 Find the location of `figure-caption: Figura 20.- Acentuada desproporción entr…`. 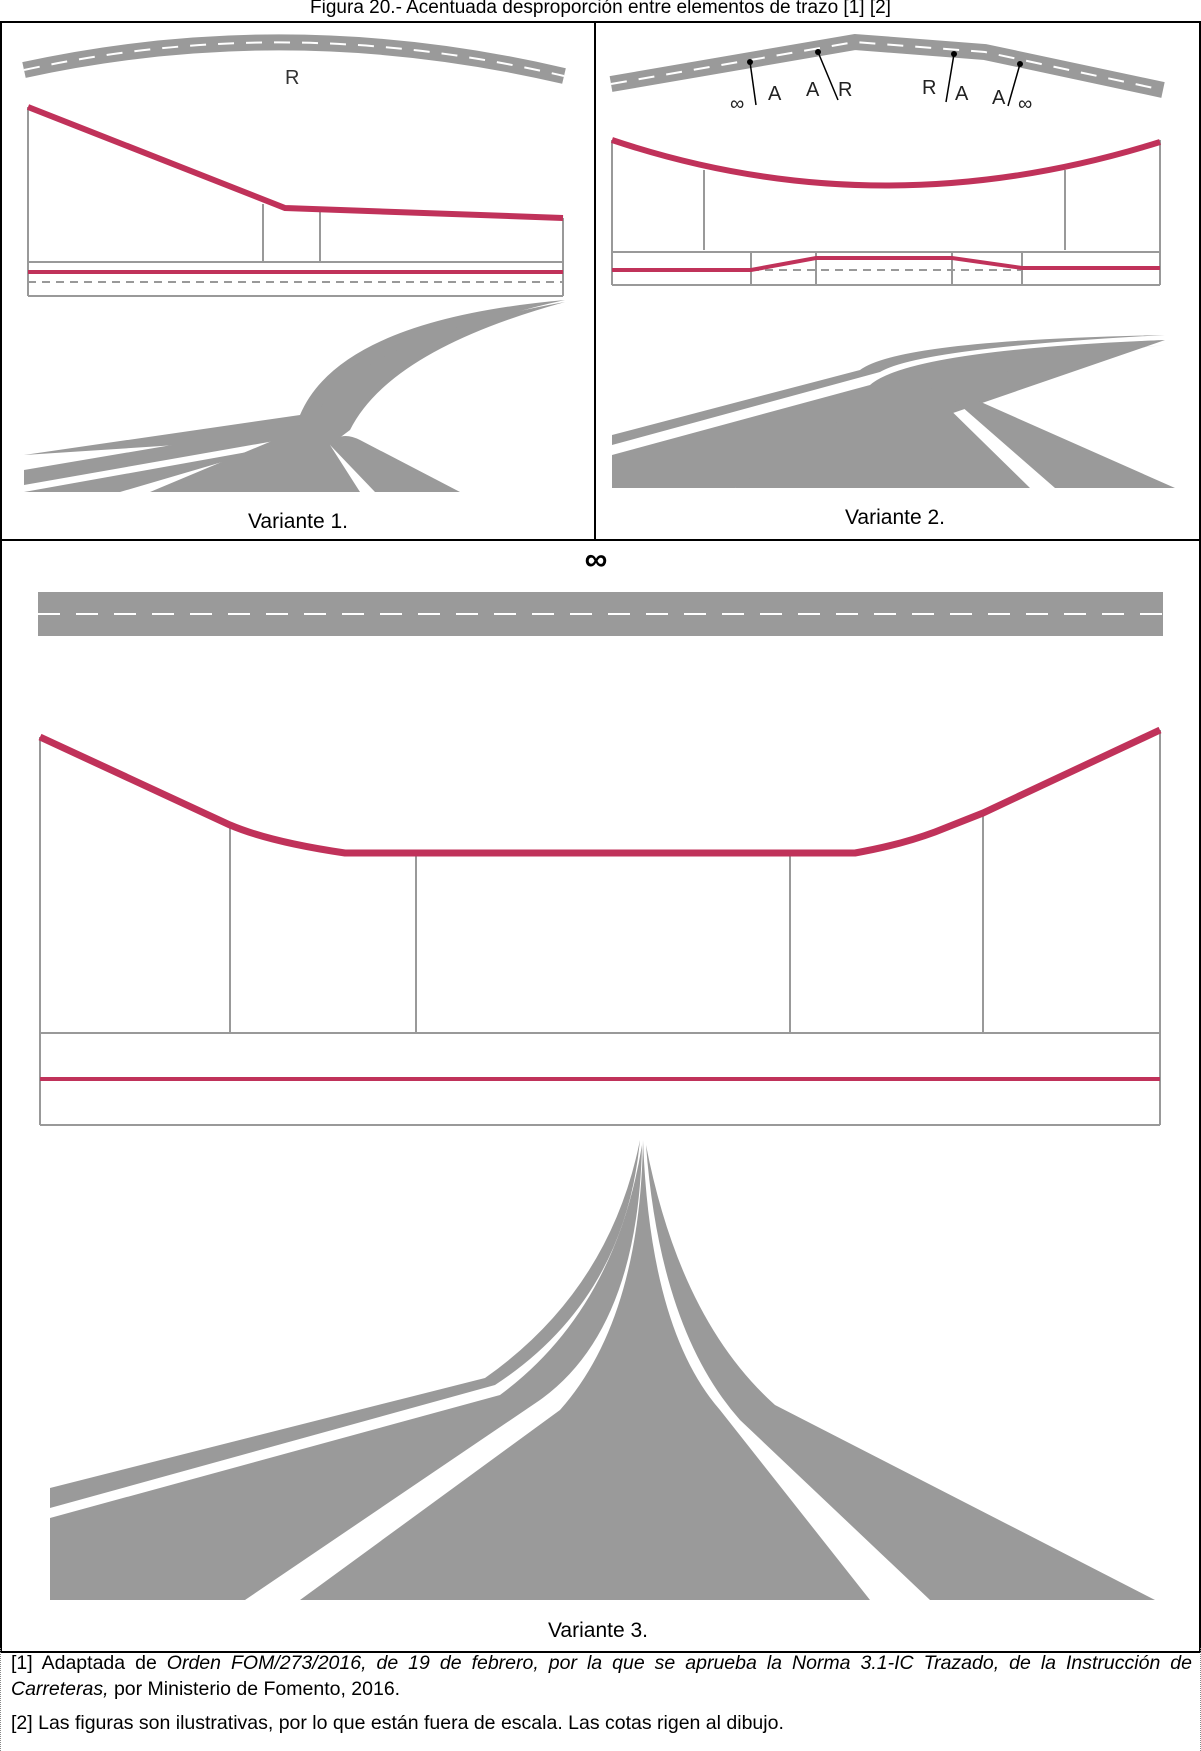

figure-caption: Figura 20.- Acentuada desproporción entr… is located at coordinates (600, 9).